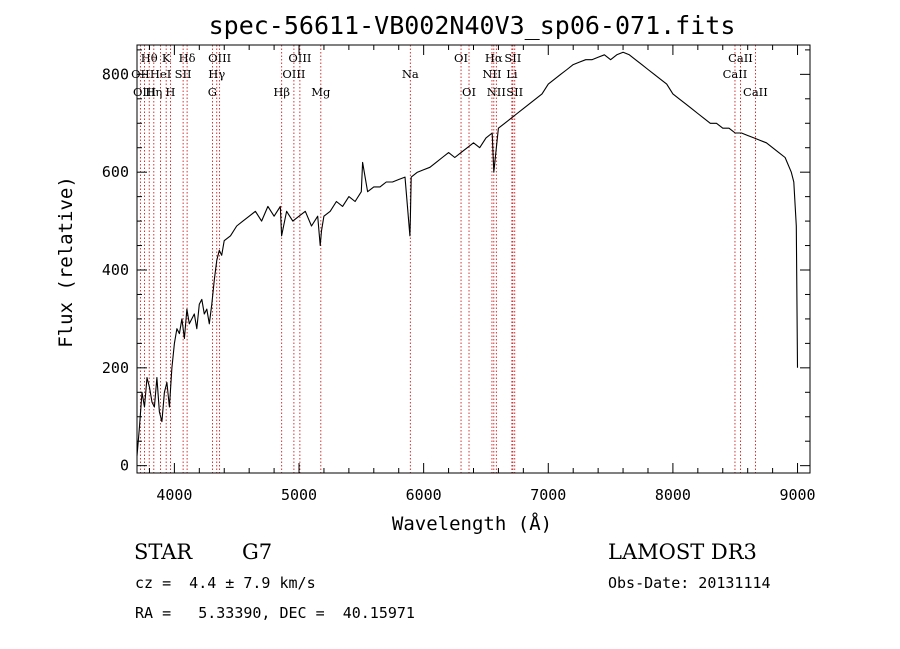  I want to click on line-label-11: G, so click(212, 92).